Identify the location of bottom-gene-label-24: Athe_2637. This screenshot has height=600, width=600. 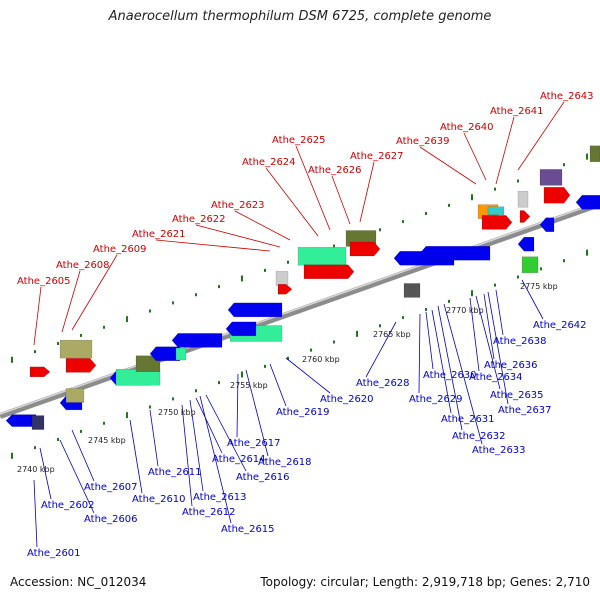
(525, 410).